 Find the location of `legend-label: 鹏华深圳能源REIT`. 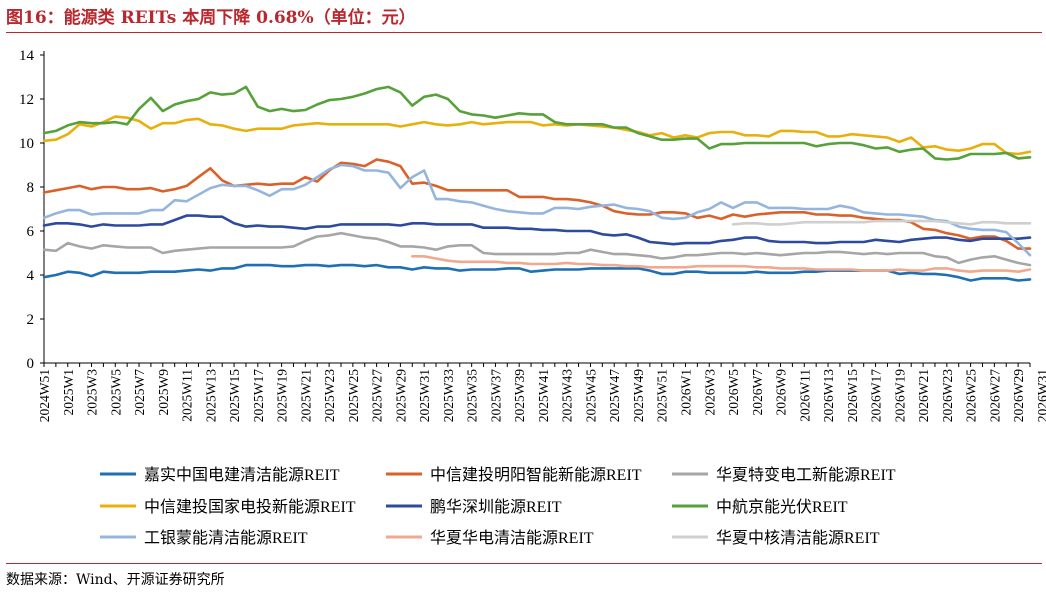

legend-label: 鹏华深圳能源REIT is located at coordinates (496, 507).